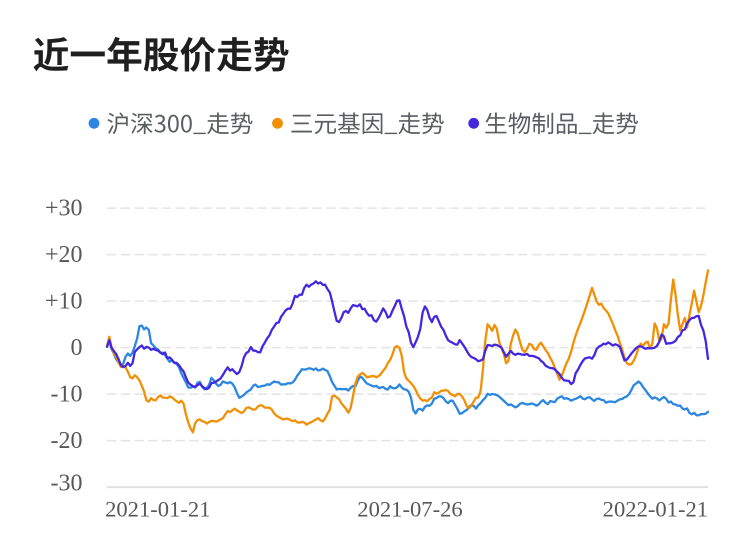 The image size is (750, 558). What do you see at coordinates (157, 509) in the screenshot?
I see `svg-text: 2021-01-21` at bounding box center [157, 509].